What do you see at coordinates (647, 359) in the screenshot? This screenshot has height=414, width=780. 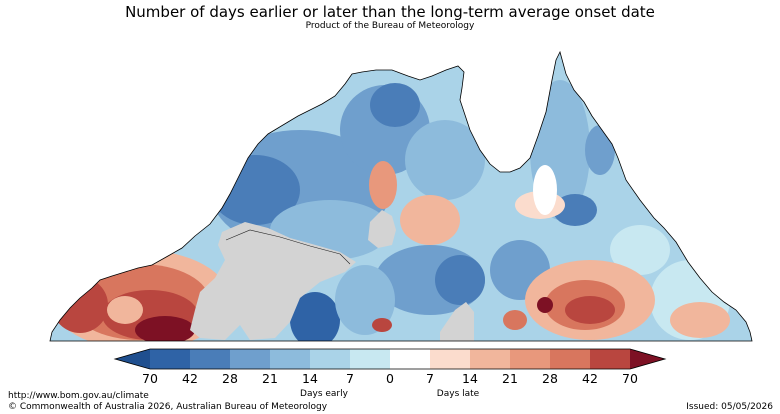 I see `colorbar-cap-late` at bounding box center [647, 359].